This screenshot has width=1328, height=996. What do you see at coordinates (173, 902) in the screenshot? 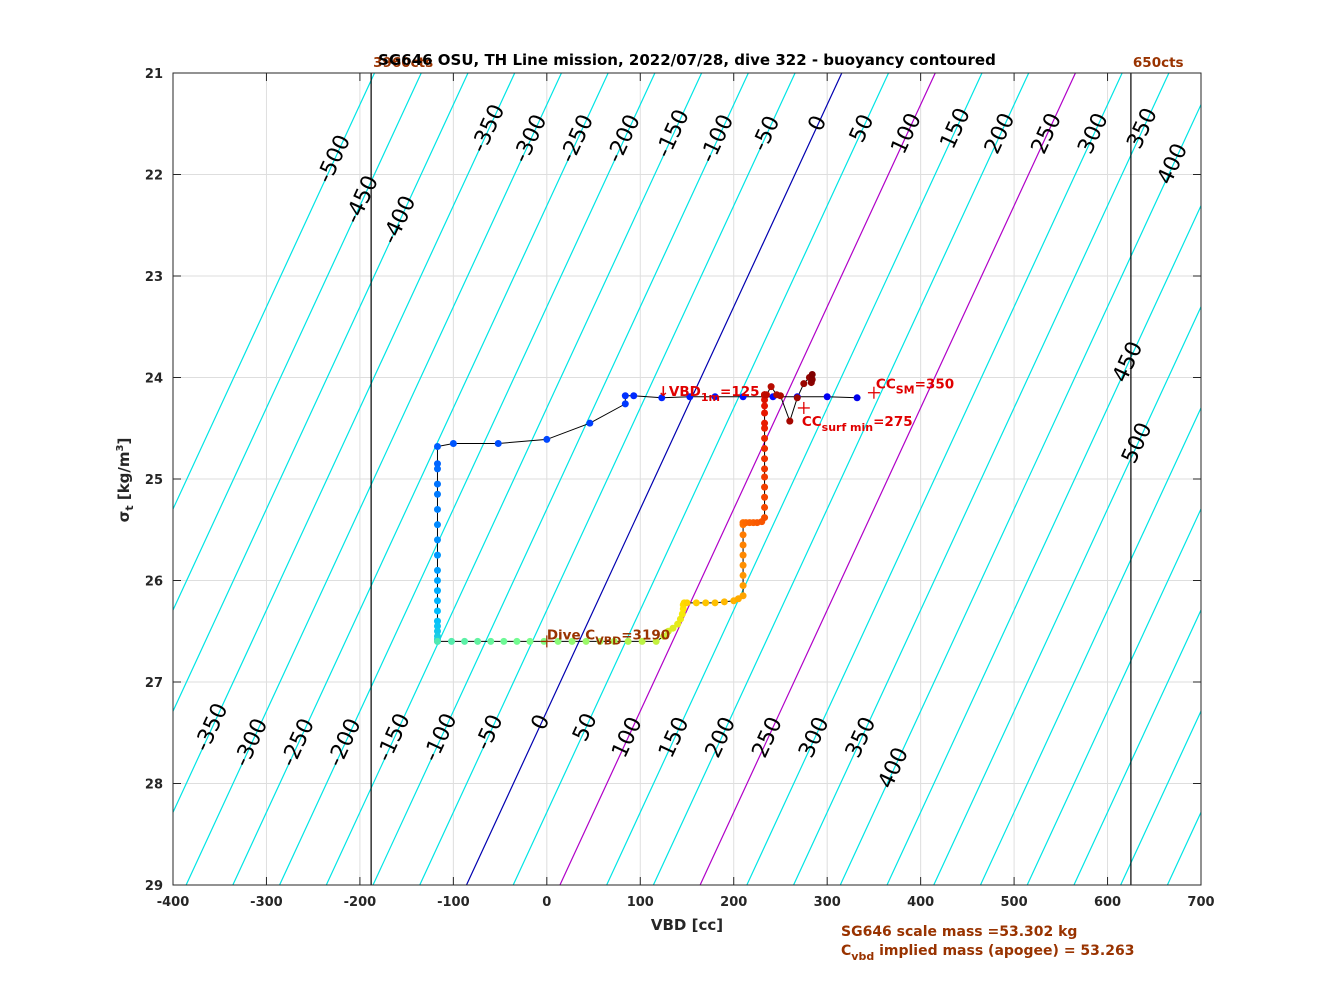
I see `x-tick-label: -400` at bounding box center [173, 902].